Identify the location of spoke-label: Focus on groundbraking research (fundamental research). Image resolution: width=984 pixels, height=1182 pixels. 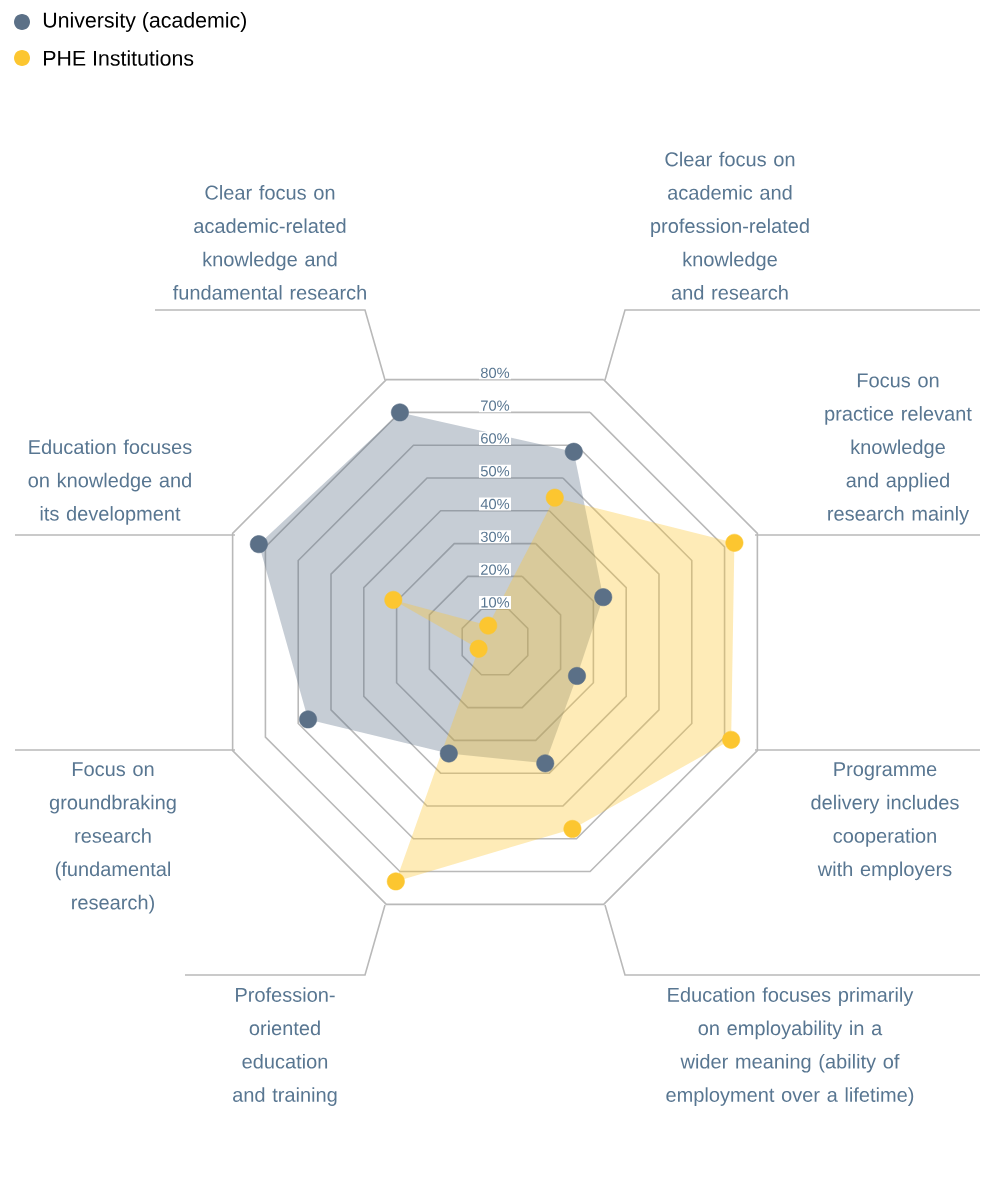
(112, 838).